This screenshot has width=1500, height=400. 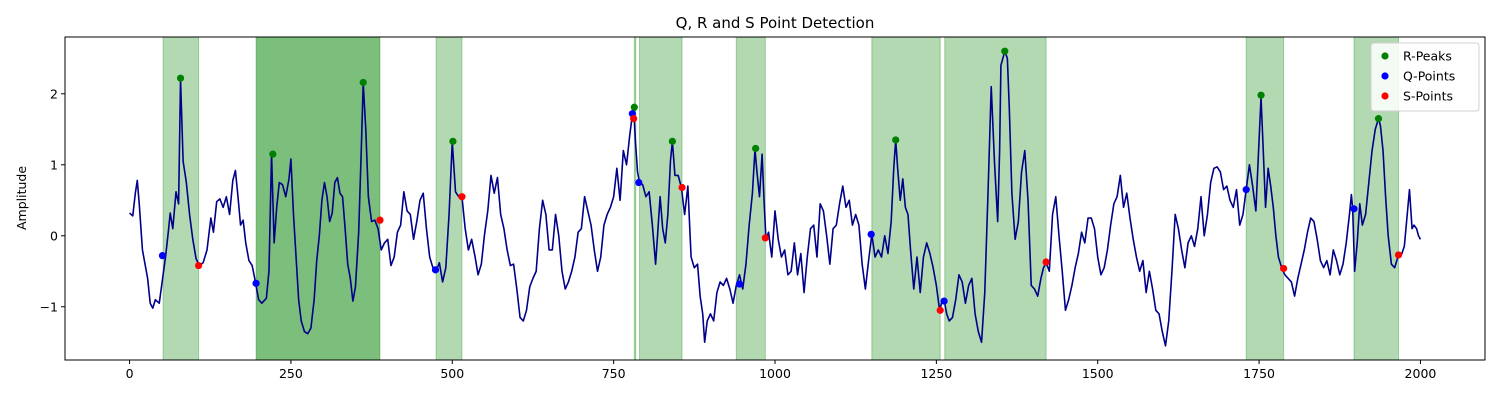 I want to click on x-tick-label-5: 1250, so click(x=936, y=373).